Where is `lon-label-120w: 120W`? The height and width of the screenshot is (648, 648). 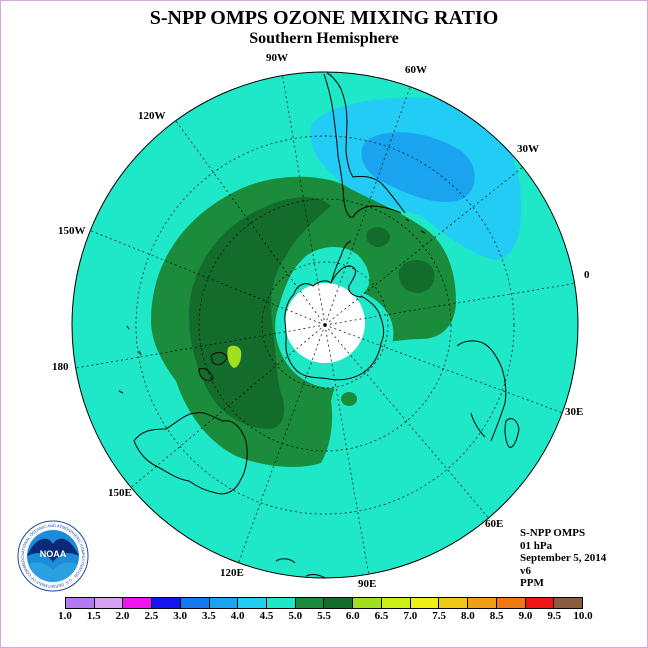 lon-label-120w: 120W is located at coordinates (152, 116).